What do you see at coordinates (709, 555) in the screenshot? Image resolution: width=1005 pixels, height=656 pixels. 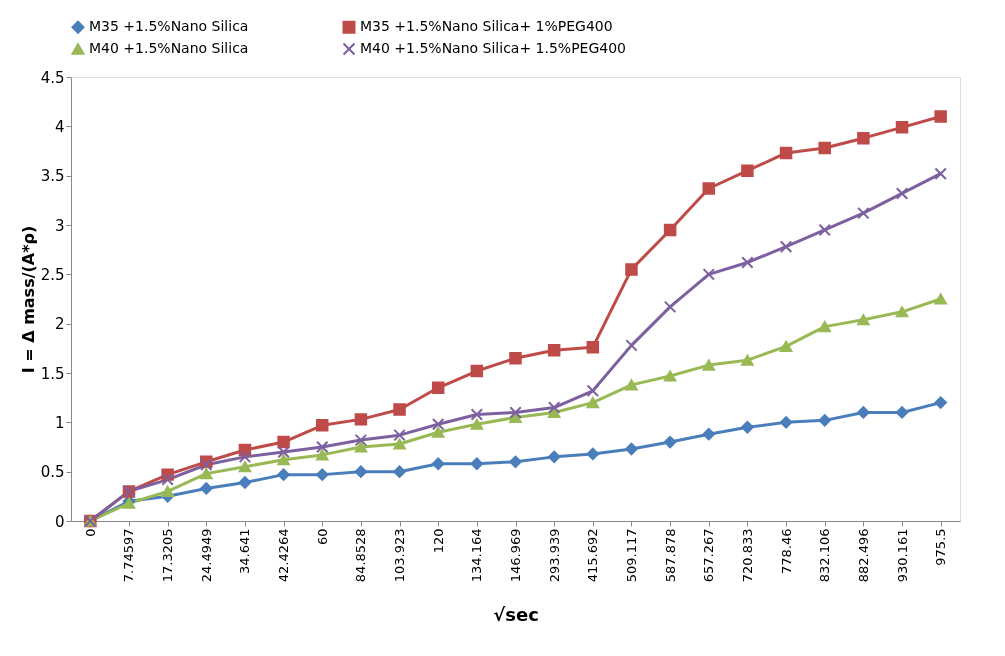 I see `x-tick-label: 657.267` at bounding box center [709, 555].